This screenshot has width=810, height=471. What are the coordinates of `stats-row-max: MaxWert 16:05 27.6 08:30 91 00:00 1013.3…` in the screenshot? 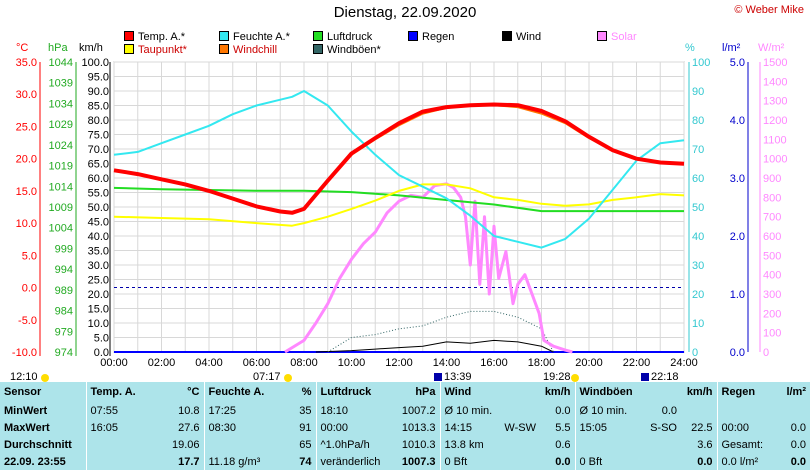 It's located at (405, 427).